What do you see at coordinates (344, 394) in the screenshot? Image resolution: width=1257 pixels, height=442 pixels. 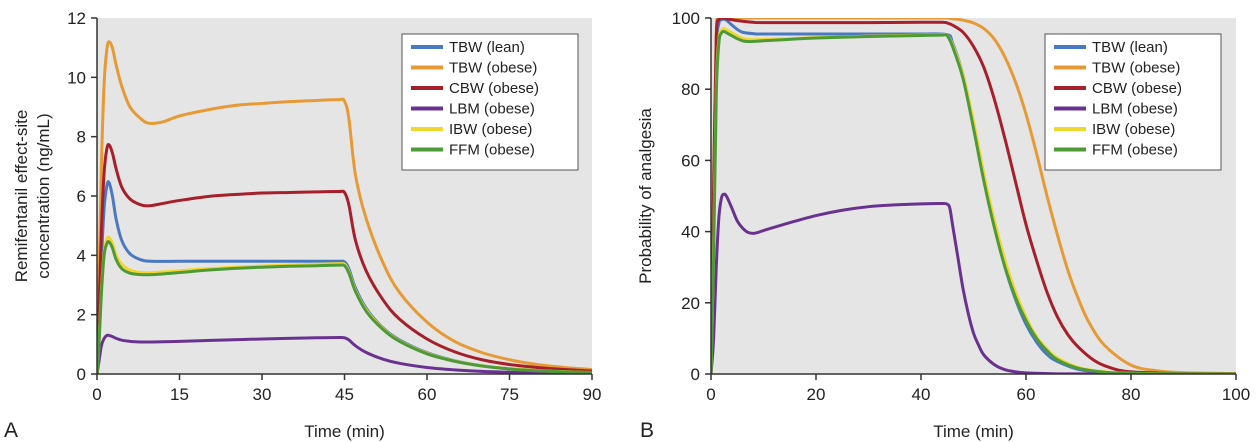 I see `x-tick-label: 45` at bounding box center [344, 394].